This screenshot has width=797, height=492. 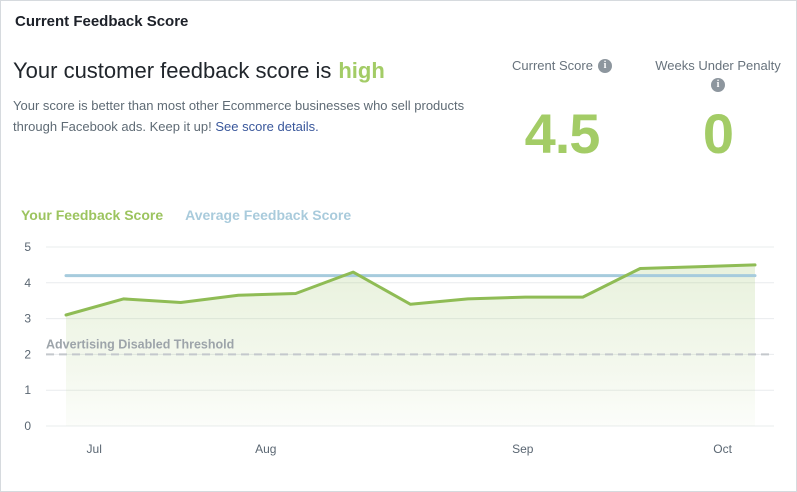 What do you see at coordinates (172, 70) in the screenshot?
I see `headline-text: Your customer feedback score is` at bounding box center [172, 70].